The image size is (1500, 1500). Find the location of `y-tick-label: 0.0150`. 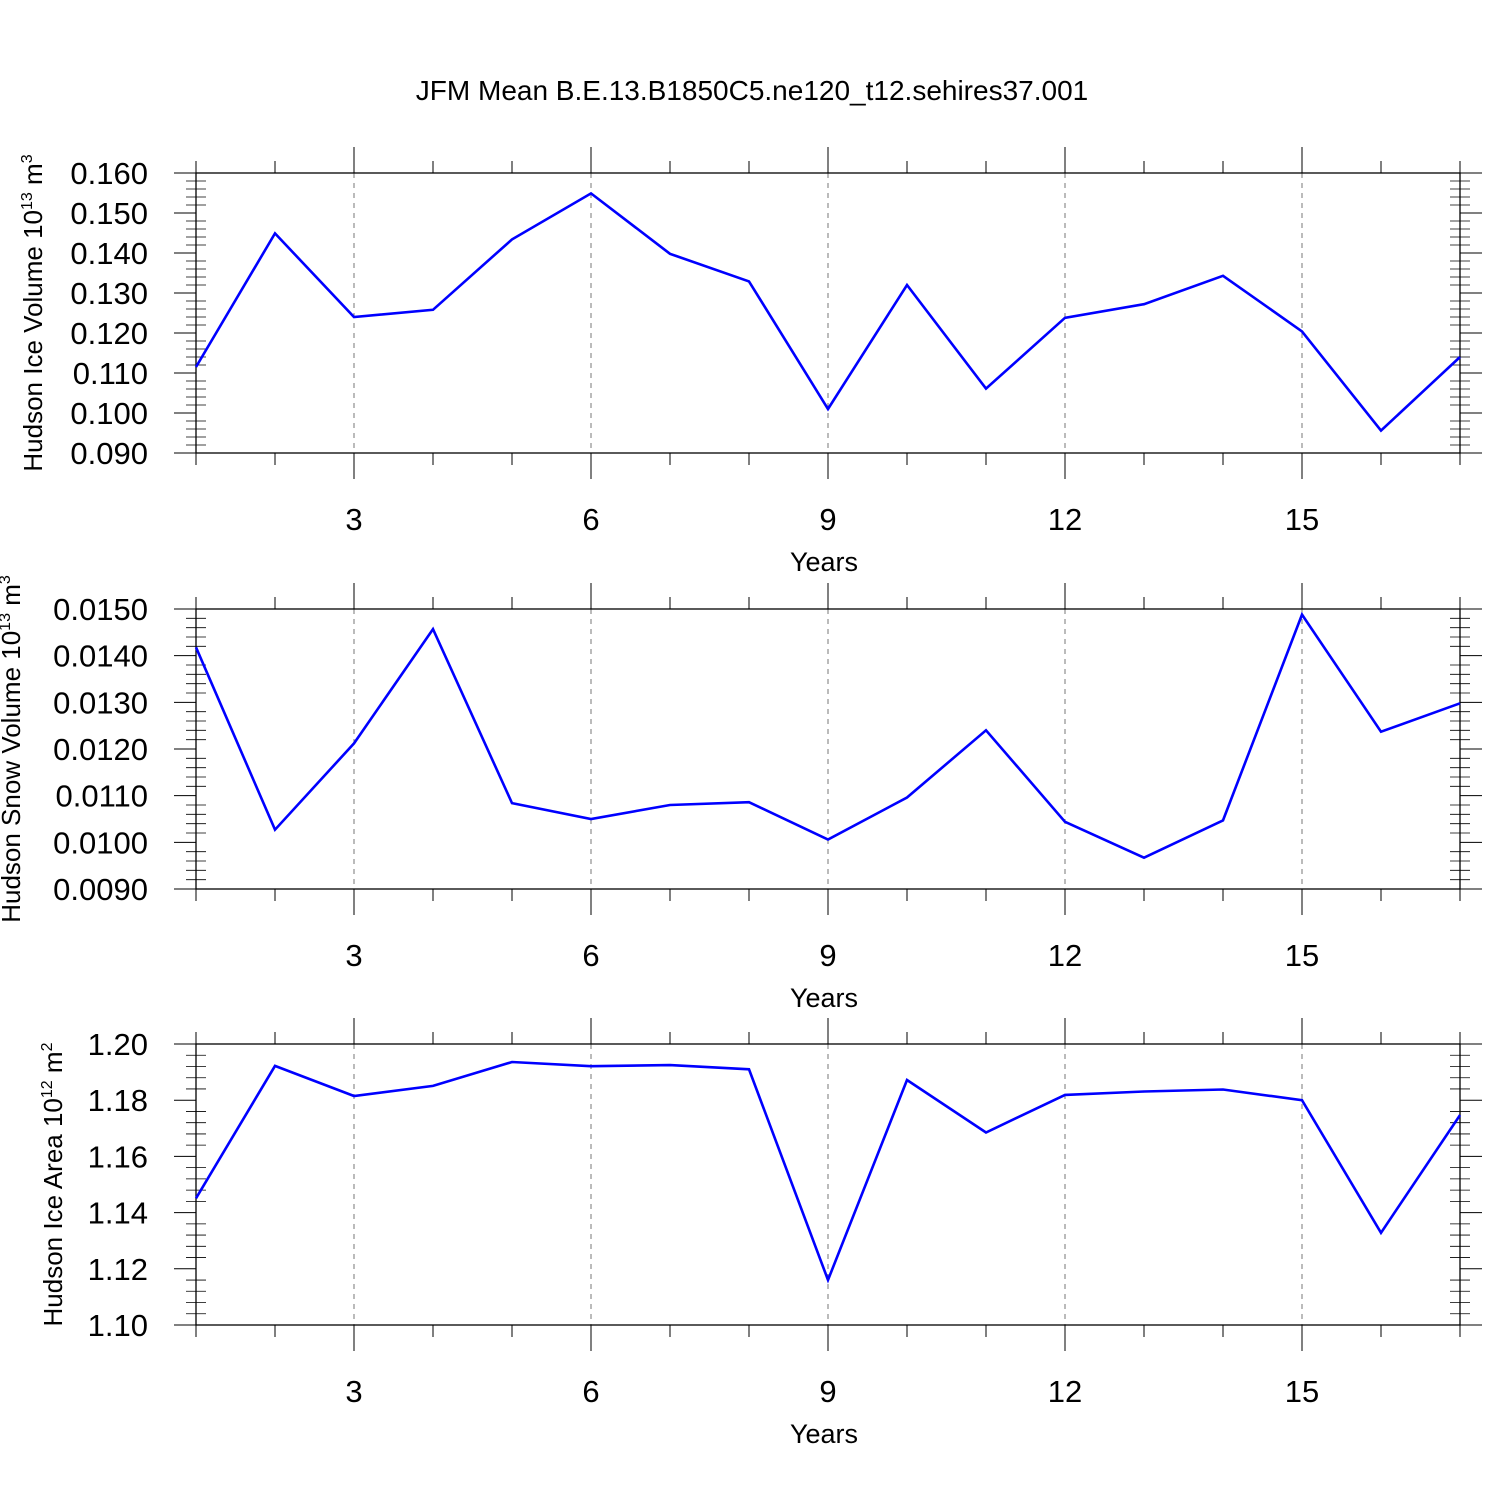

y-tick-label: 0.0150 is located at coordinates (100, 609).